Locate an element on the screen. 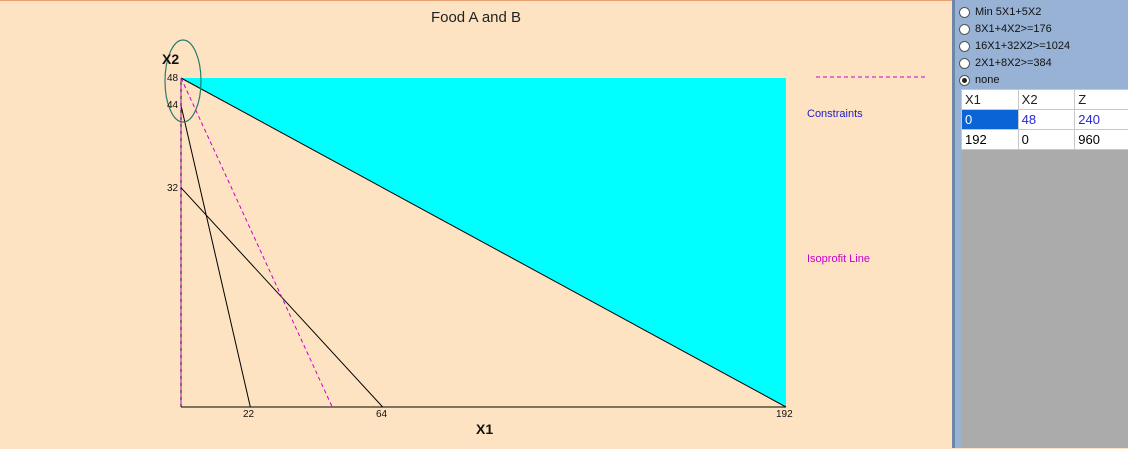 Image resolution: width=1128 pixels, height=449 pixels. radio-objective: Min 5X1+5X2 is located at coordinates (1000, 12).